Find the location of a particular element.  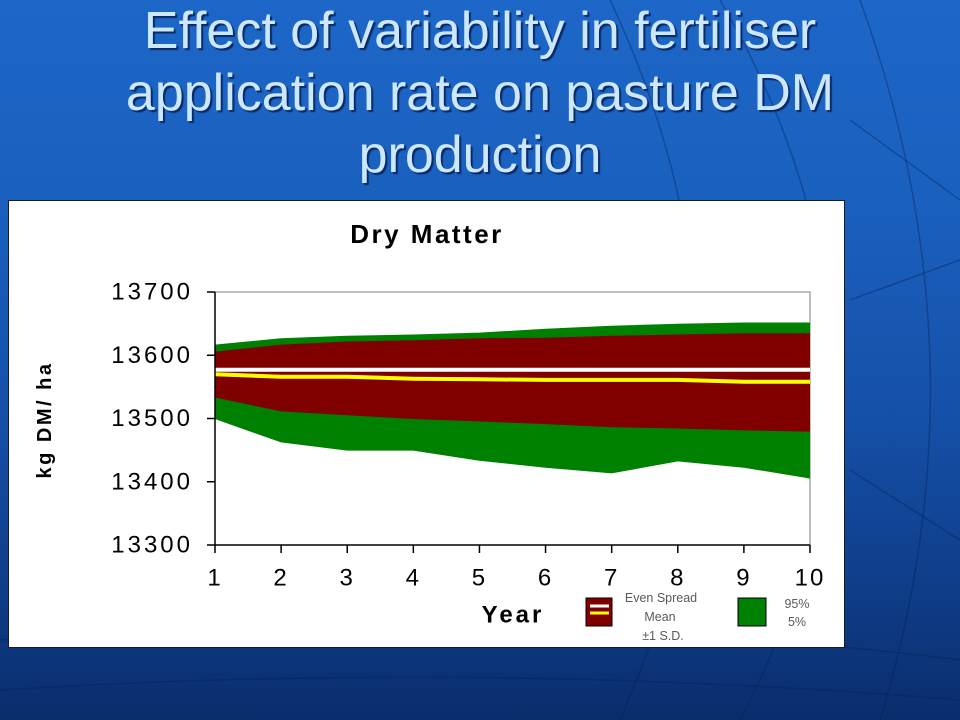

band-1-lower-line is located at coordinates (512, 414).